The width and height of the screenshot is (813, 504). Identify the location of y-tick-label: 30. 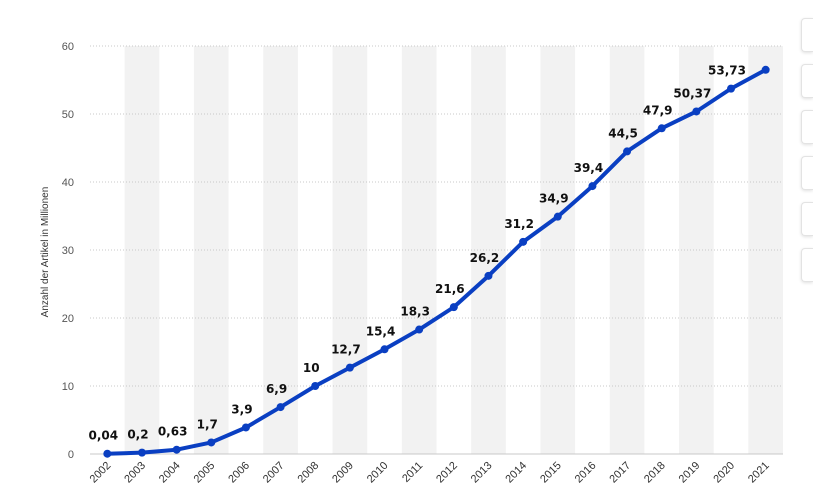
(68, 251).